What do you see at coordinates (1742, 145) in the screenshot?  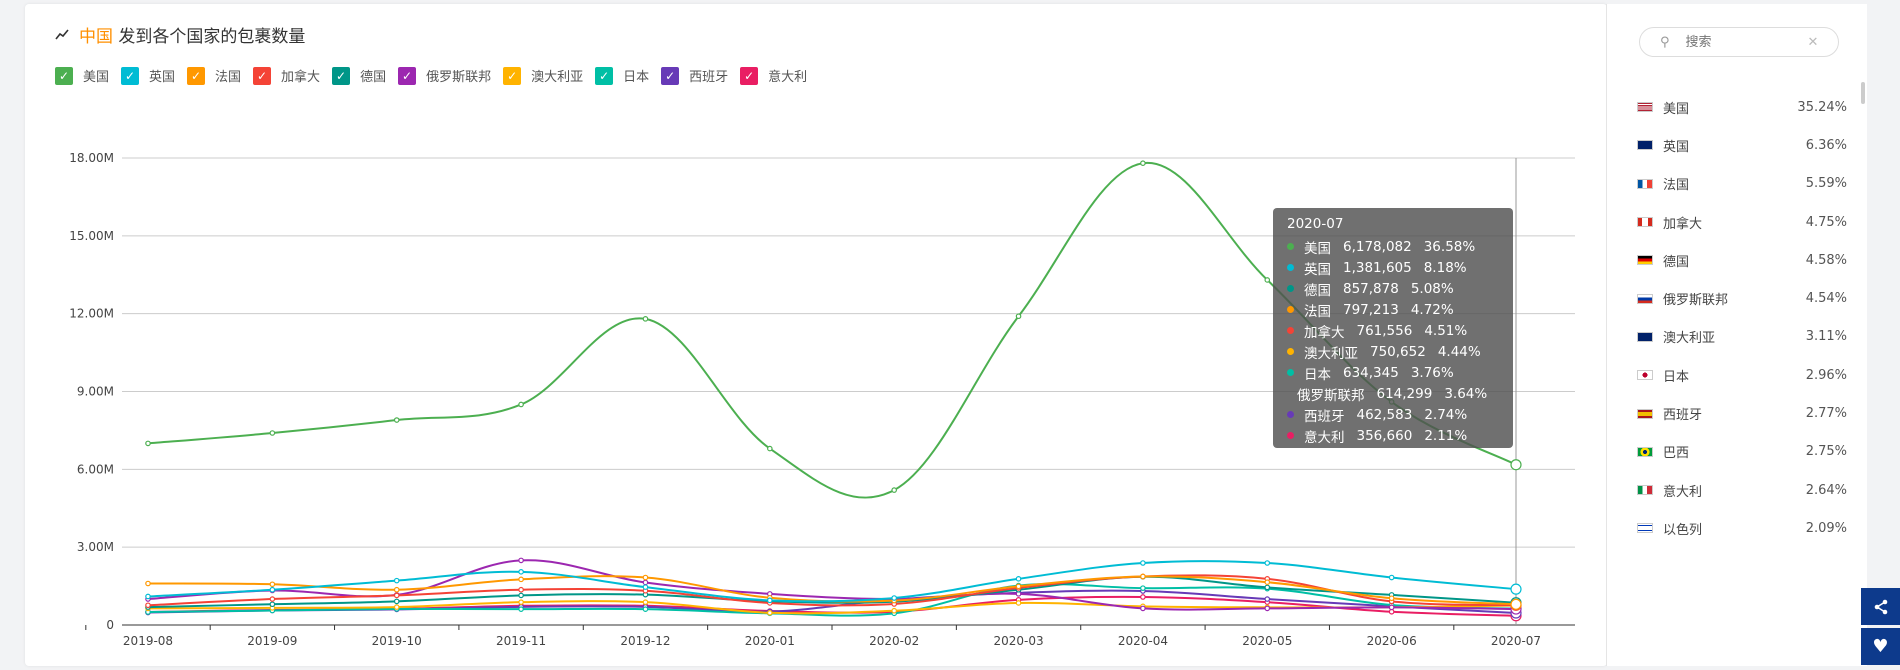 I see `country-item: 英国 6.36%` at bounding box center [1742, 145].